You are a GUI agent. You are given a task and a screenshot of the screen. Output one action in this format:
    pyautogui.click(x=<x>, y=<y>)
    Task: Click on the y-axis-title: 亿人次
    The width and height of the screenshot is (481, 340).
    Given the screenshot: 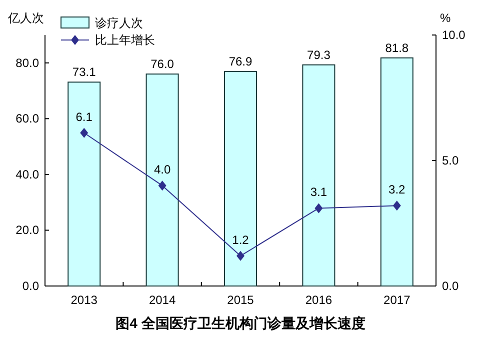 What is the action you would take?
    pyautogui.click(x=25, y=18)
    